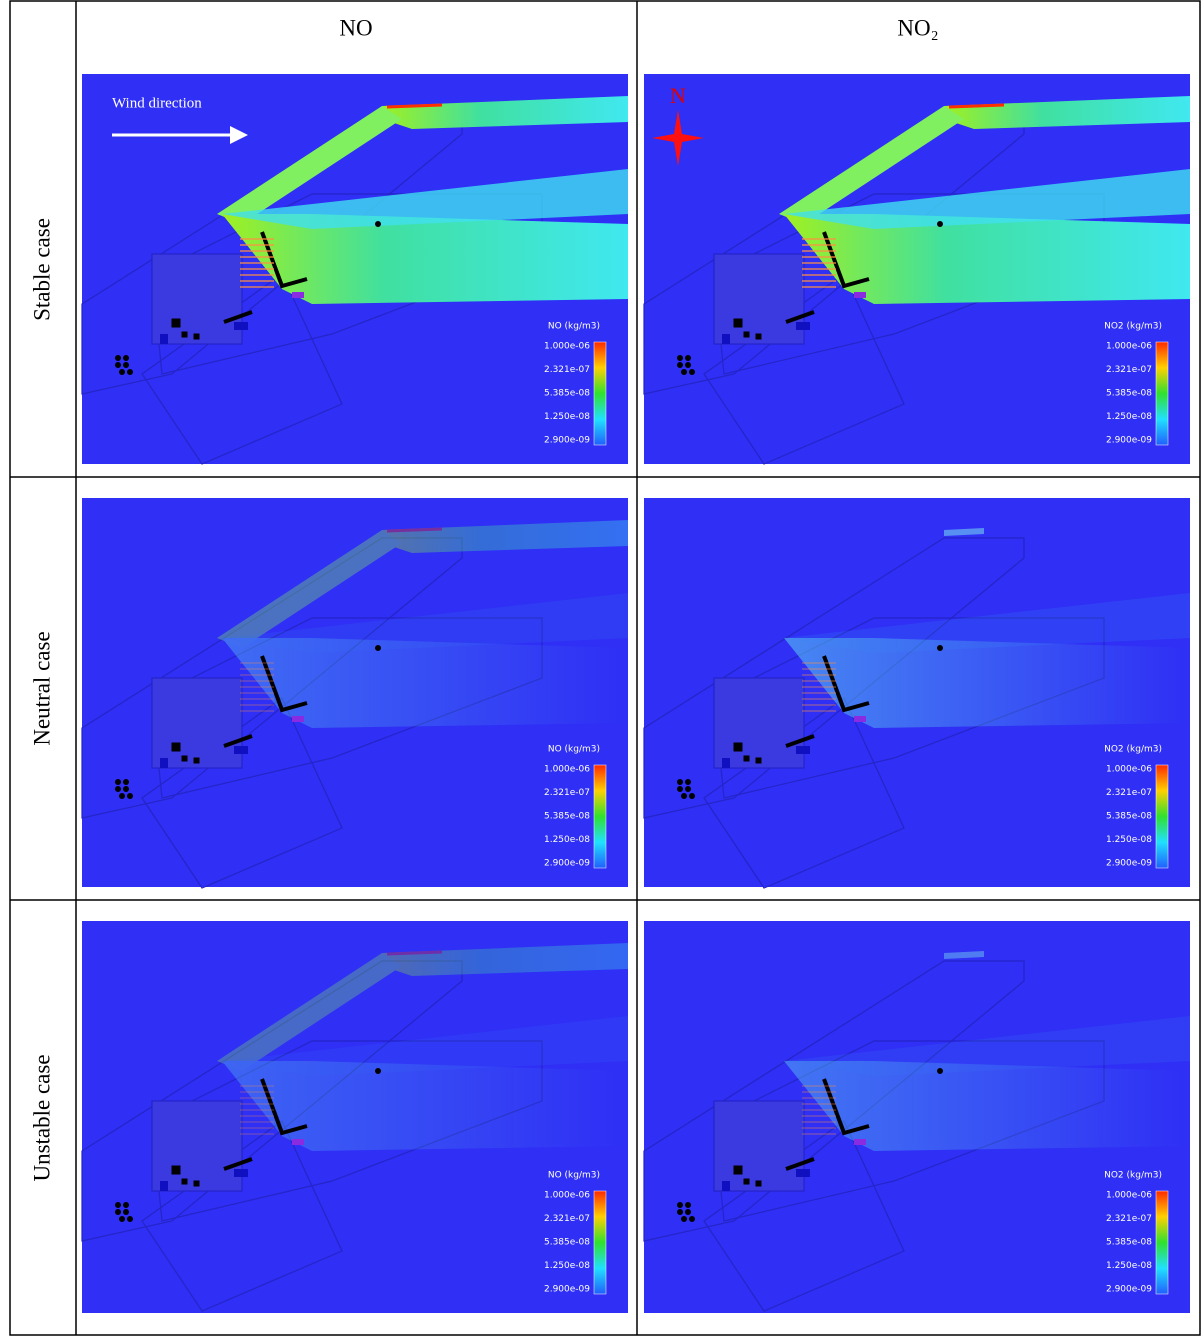  I want to click on compass, so click(678, 138).